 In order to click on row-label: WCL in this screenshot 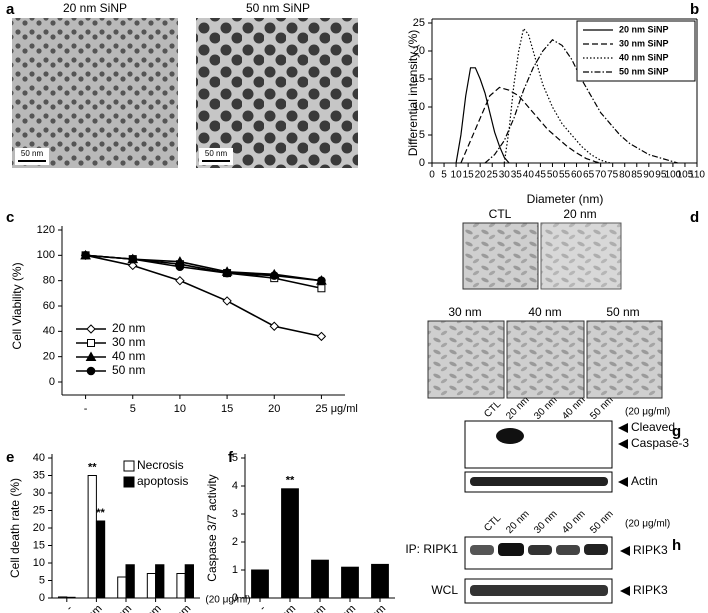, I will do `click(444, 590)`.